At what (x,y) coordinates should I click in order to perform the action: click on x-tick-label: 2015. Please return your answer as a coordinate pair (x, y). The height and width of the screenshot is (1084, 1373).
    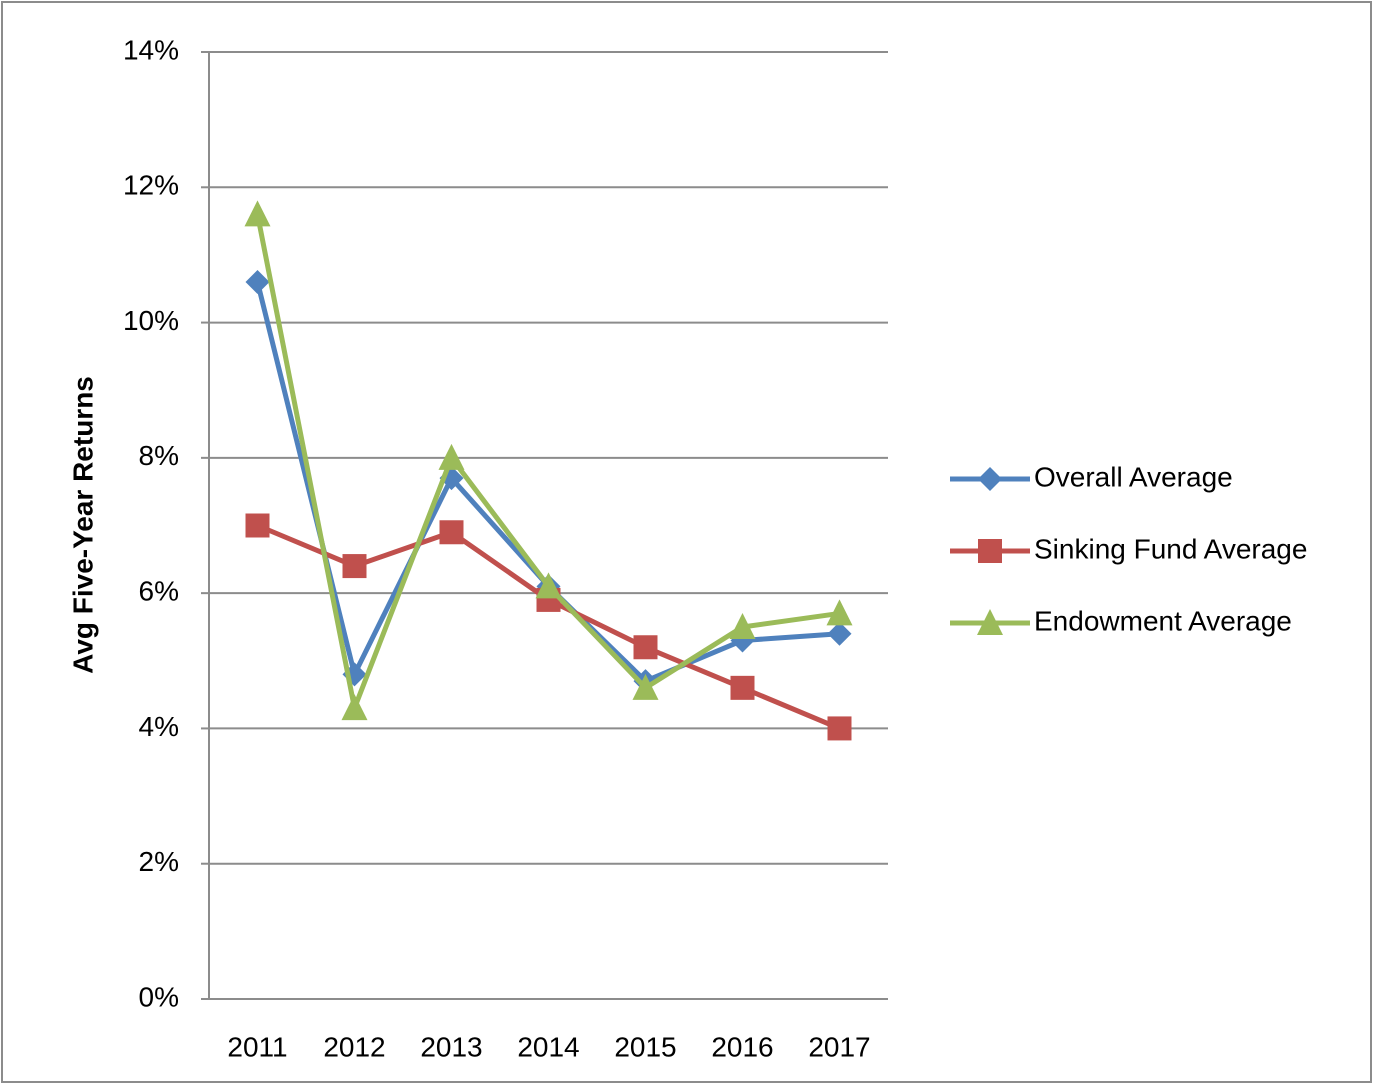
    Looking at the image, I should click on (645, 1046).